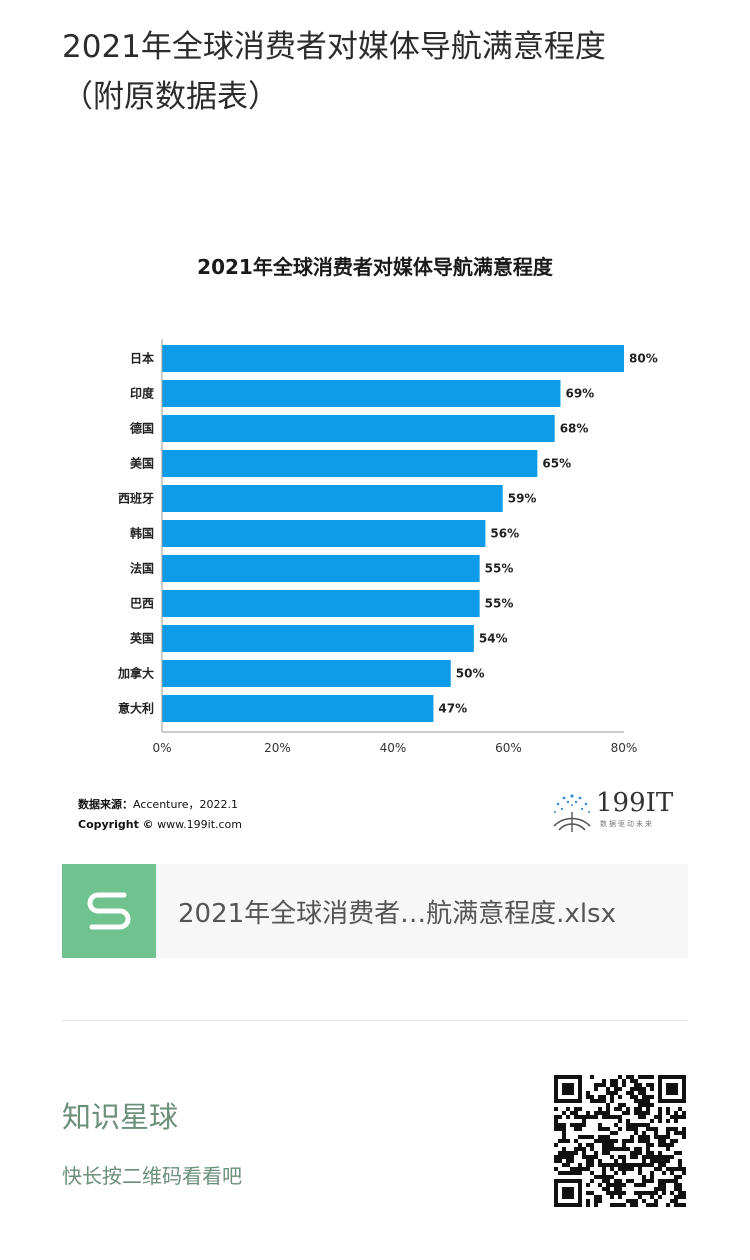 This screenshot has width=750, height=1260. Describe the element at coordinates (142, 428) in the screenshot. I see `category-label: 德国` at that location.